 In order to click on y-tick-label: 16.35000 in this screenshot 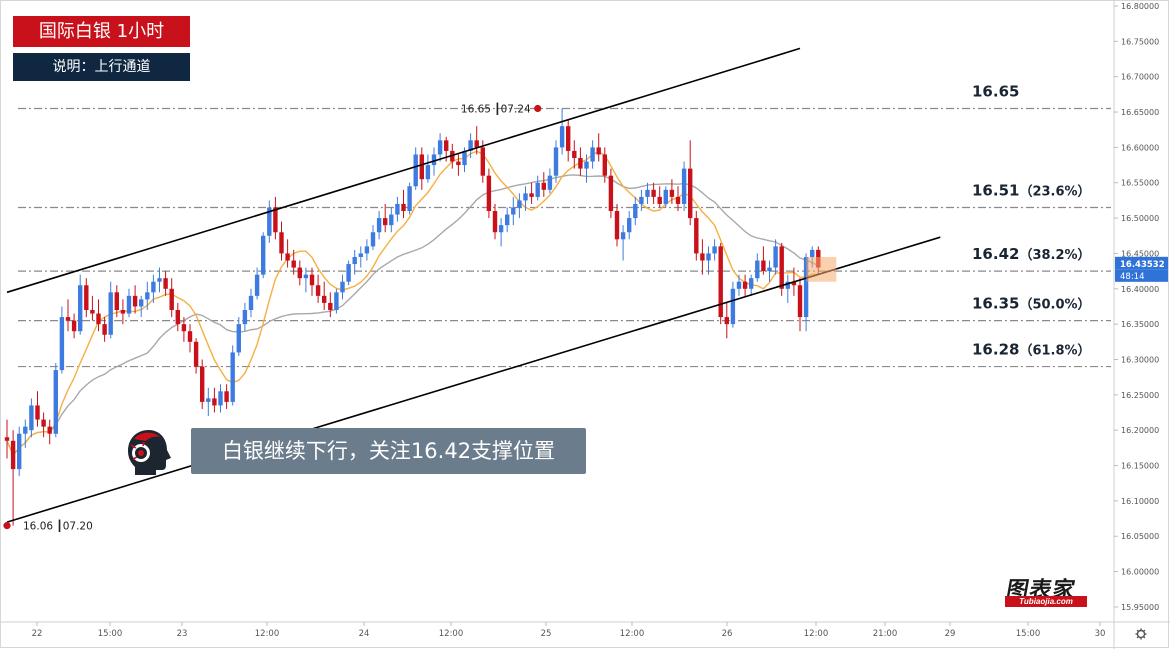, I will do `click(1140, 324)`.